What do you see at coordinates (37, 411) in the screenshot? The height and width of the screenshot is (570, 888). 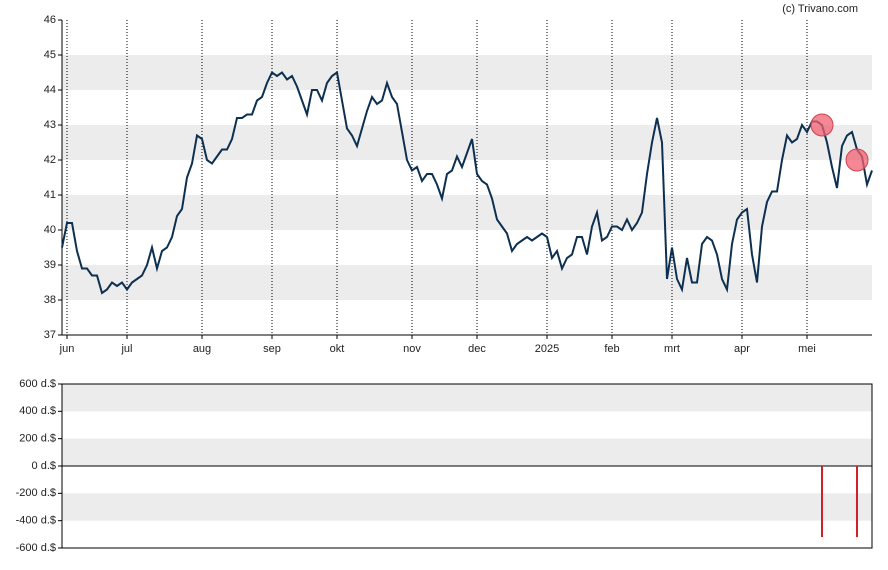 I see `y-tick-label: 400 d.$` at bounding box center [37, 411].